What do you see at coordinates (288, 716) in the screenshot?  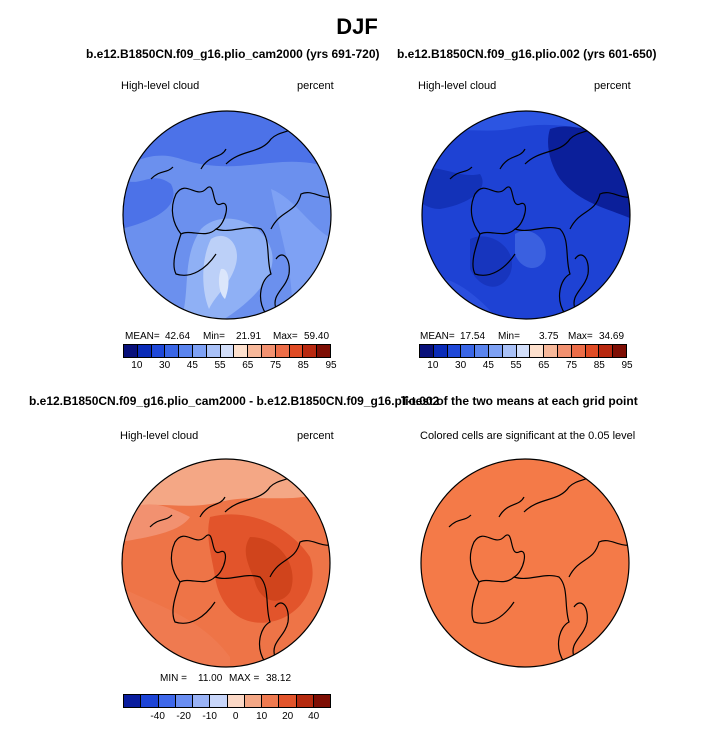 I see `colorbar-tick-label: 20` at bounding box center [288, 716].